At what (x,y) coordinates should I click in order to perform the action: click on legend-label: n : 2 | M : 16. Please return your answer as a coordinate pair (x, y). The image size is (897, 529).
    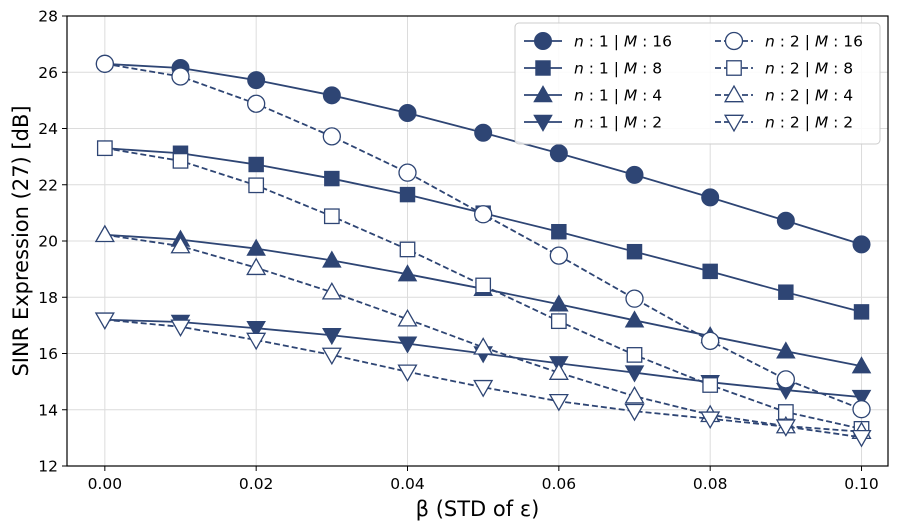
    Looking at the image, I should click on (814, 42).